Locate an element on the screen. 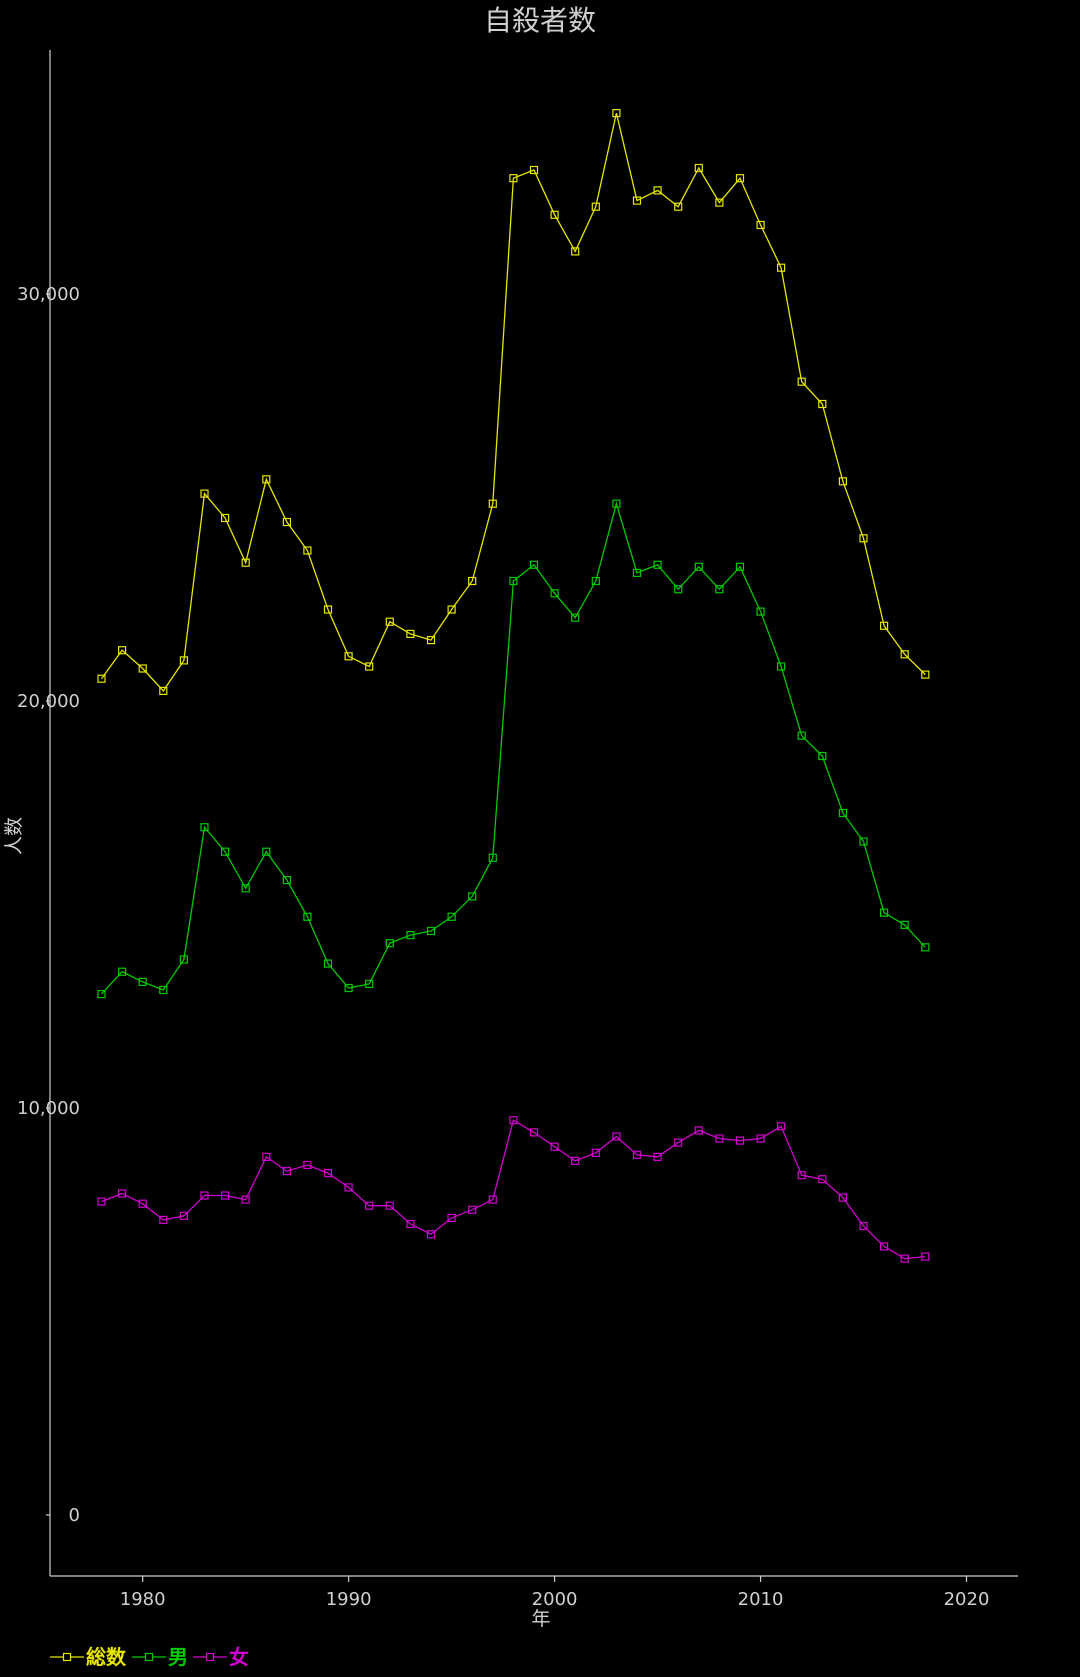 Image resolution: width=1080 pixels, height=1677 pixels. y-tick-label: 0 is located at coordinates (74, 1515).